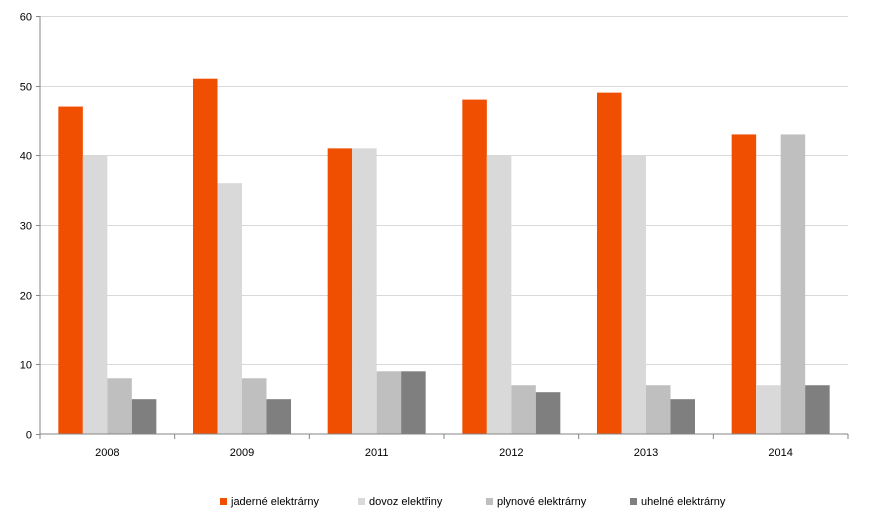 The height and width of the screenshot is (524, 871). Describe the element at coordinates (377, 453) in the screenshot. I see `x-tick-label: 2011` at that location.